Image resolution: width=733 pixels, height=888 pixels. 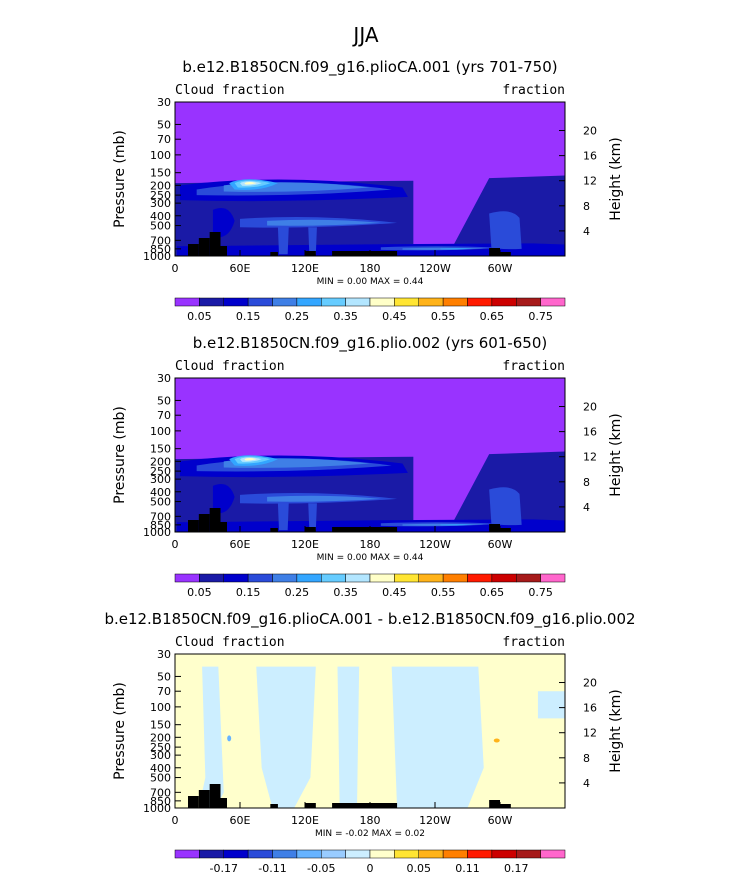 What do you see at coordinates (370, 282) in the screenshot?
I see `min-max-label: MIN = 0.00 MAX = 0.44` at bounding box center [370, 282].